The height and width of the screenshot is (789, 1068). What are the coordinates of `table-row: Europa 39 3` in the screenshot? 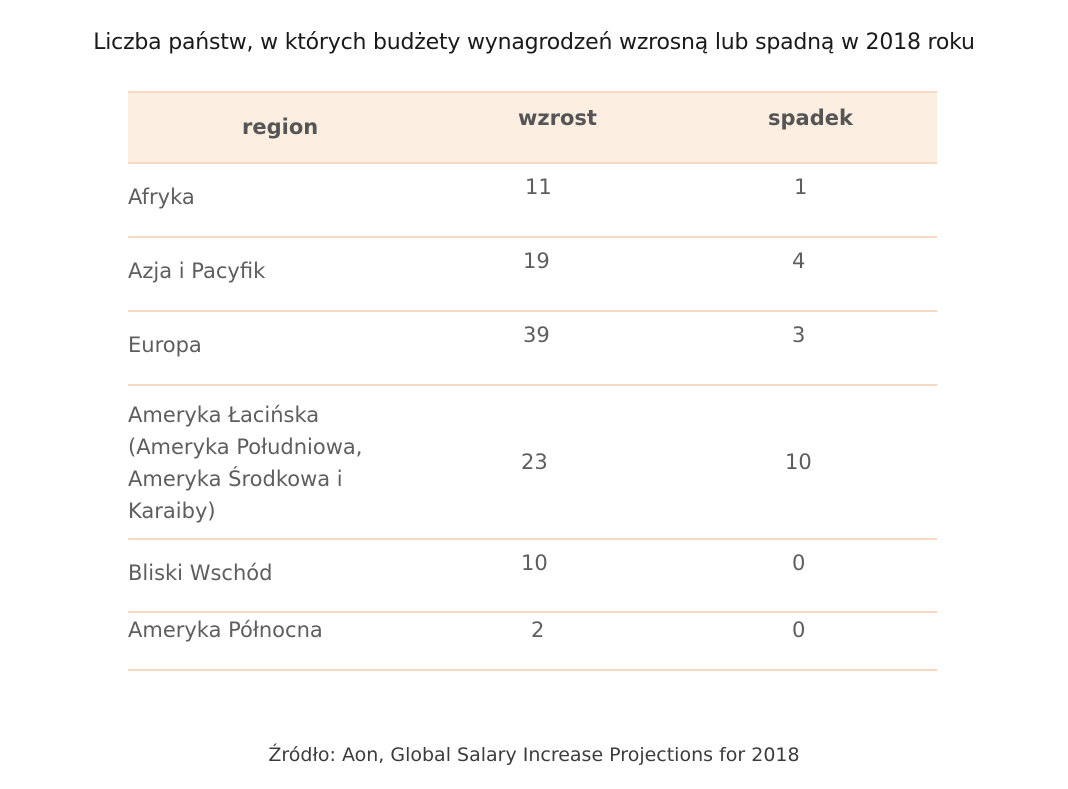 It's located at (532, 349).